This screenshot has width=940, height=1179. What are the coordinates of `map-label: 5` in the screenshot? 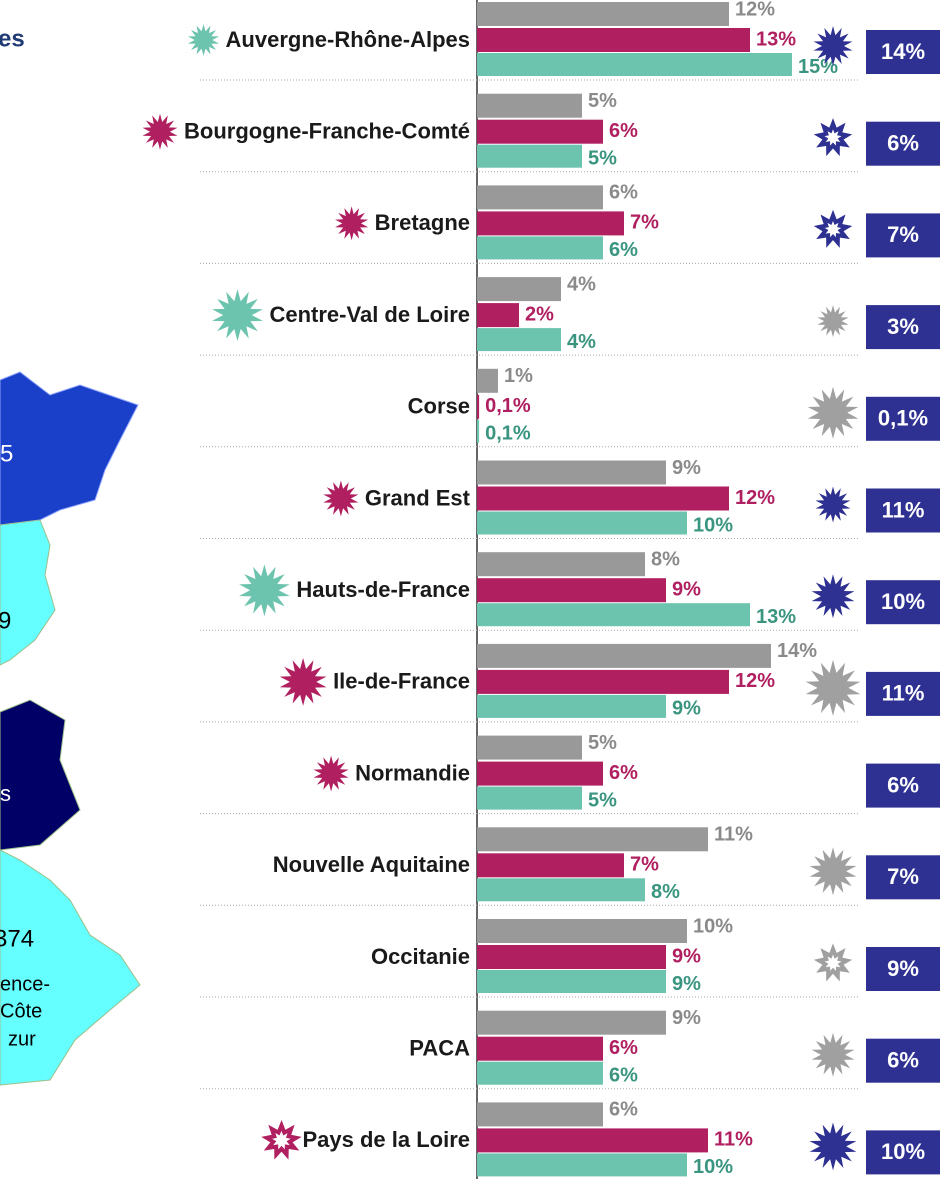 It's located at (6, 453).